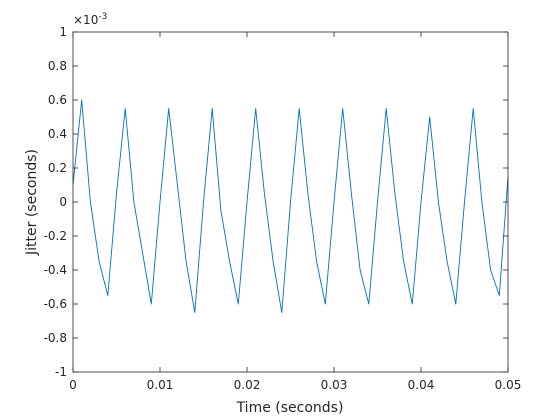 This screenshot has width=560, height=420. Describe the element at coordinates (160, 385) in the screenshot. I see `x-tick-label: 0.01` at that location.